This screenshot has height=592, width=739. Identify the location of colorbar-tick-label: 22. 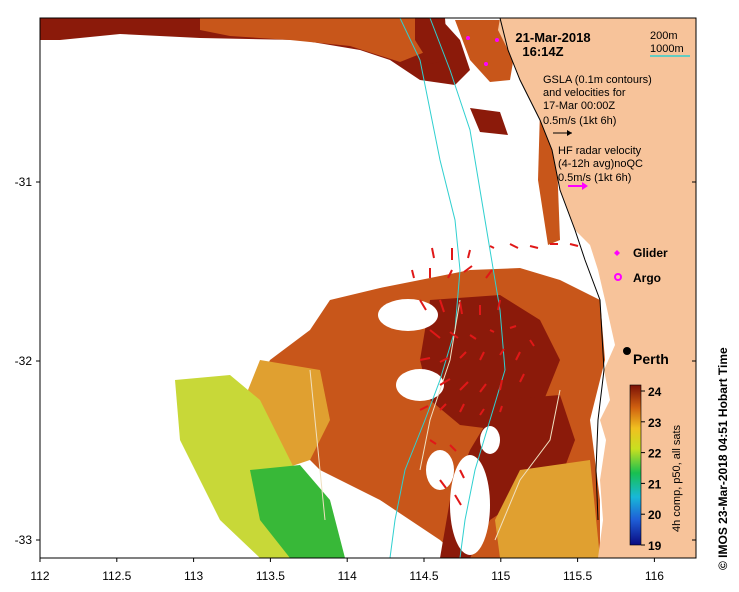
(655, 454).